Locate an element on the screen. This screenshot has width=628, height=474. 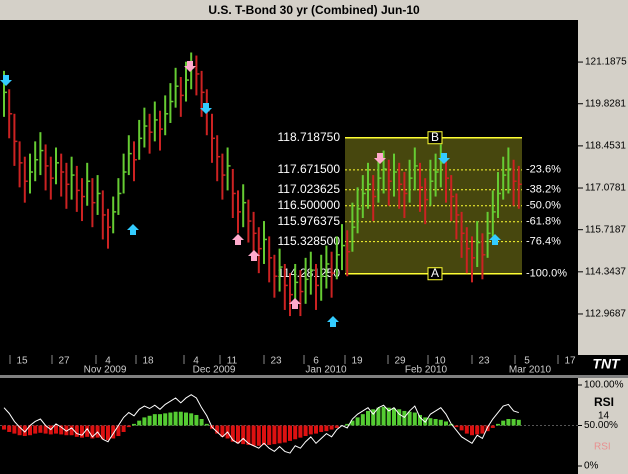
panel-divider is located at coordinates (314, 376).